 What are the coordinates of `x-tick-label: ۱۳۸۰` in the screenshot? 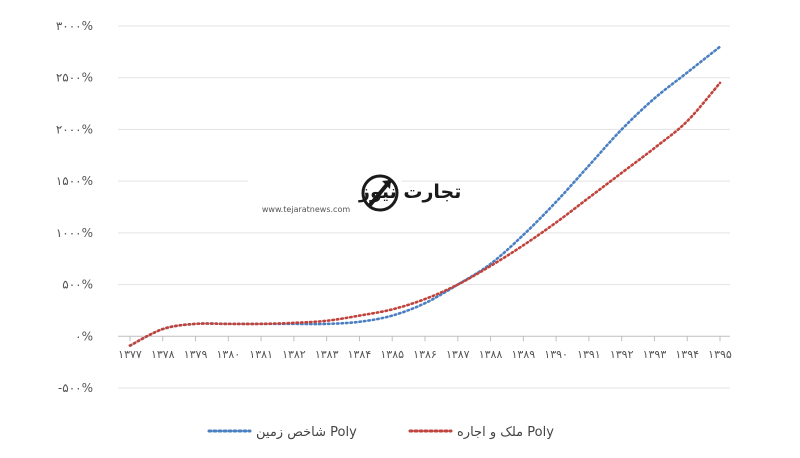 It's located at (229, 354).